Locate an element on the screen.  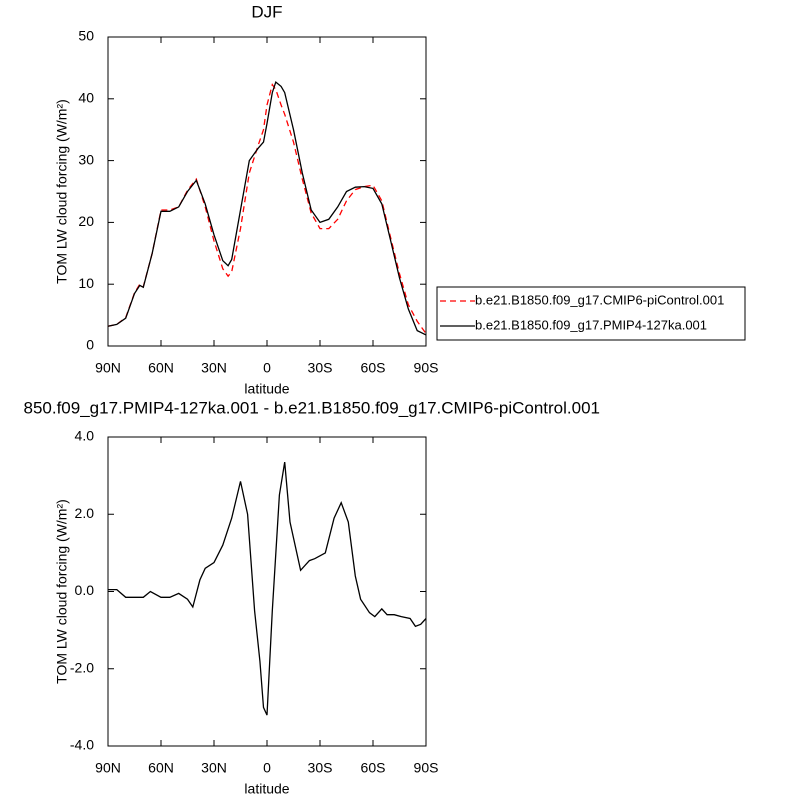
y-tick-label: 2.0 is located at coordinates (85, 513).